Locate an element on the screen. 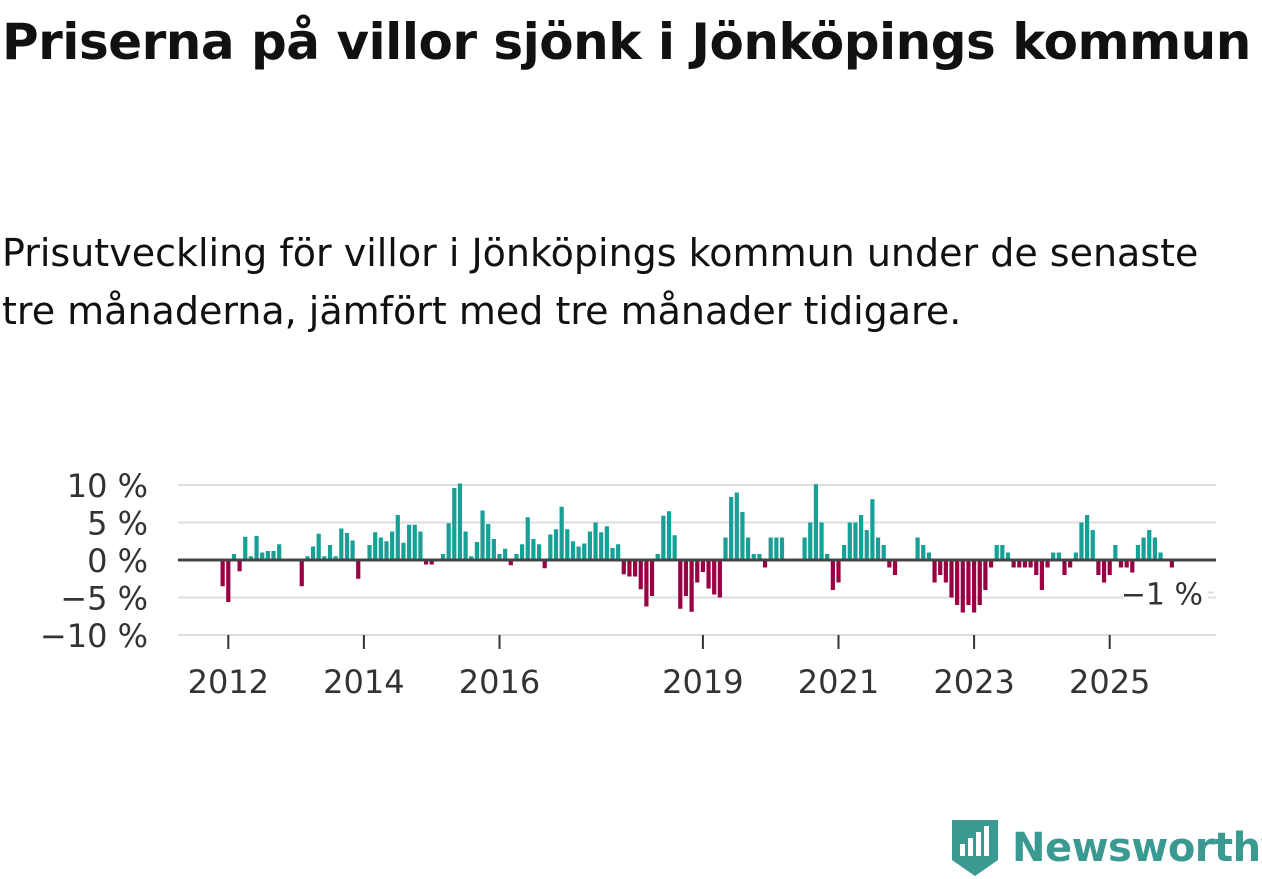 The width and height of the screenshot is (1262, 879). x-tick-label: 2019 is located at coordinates (702, 682).